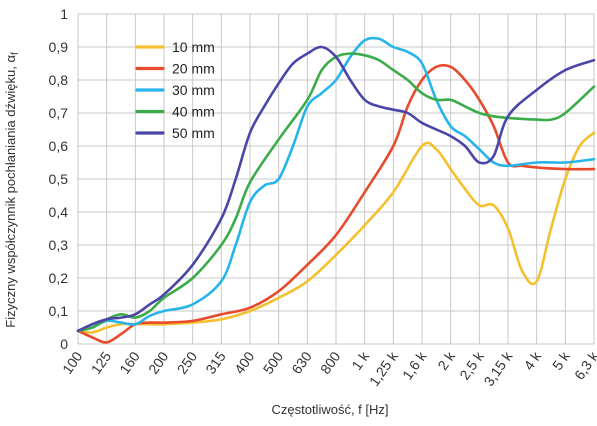 The height and width of the screenshot is (426, 597). What do you see at coordinates (330, 362) in the screenshot?
I see `x-tick-label: 800` at bounding box center [330, 362].